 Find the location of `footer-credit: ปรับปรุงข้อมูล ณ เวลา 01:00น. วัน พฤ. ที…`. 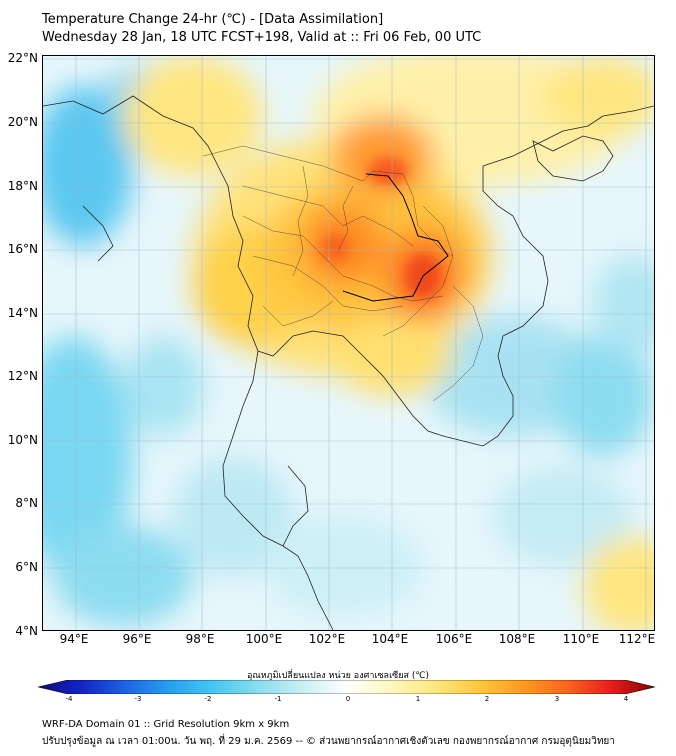

footer-credit: ปรับปรุงข้อมูล ณ เวลา 01:00น. วัน พฤ. ที… is located at coordinates (328, 741).